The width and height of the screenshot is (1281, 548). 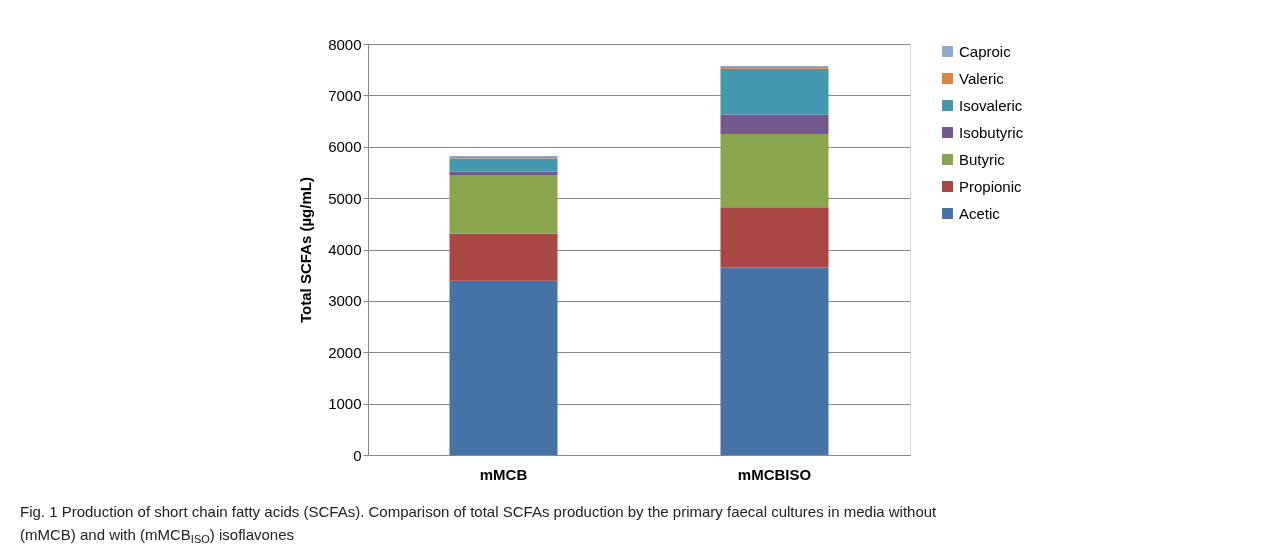 What do you see at coordinates (306, 250) in the screenshot?
I see `y-axis-title: Total SCFAs (µg/mL)` at bounding box center [306, 250].